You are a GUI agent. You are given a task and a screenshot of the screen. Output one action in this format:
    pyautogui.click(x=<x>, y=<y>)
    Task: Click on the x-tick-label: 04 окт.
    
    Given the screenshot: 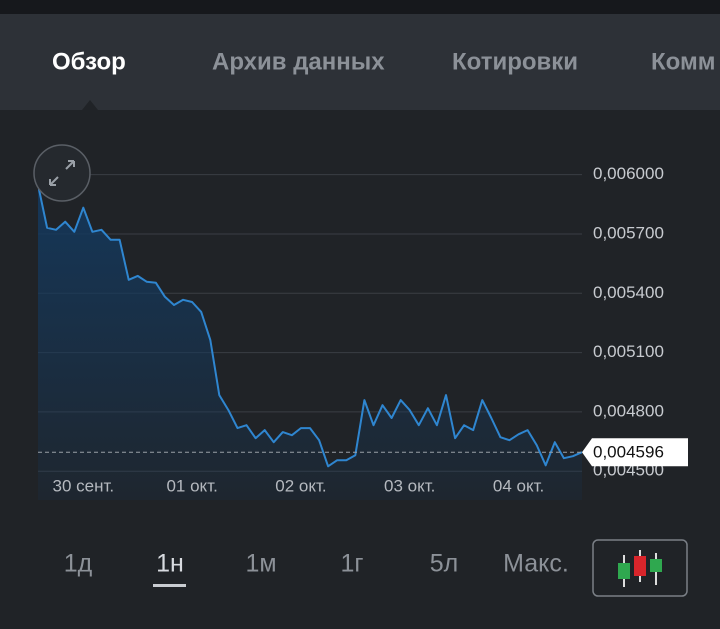 What is the action you would take?
    pyautogui.click(x=518, y=485)
    